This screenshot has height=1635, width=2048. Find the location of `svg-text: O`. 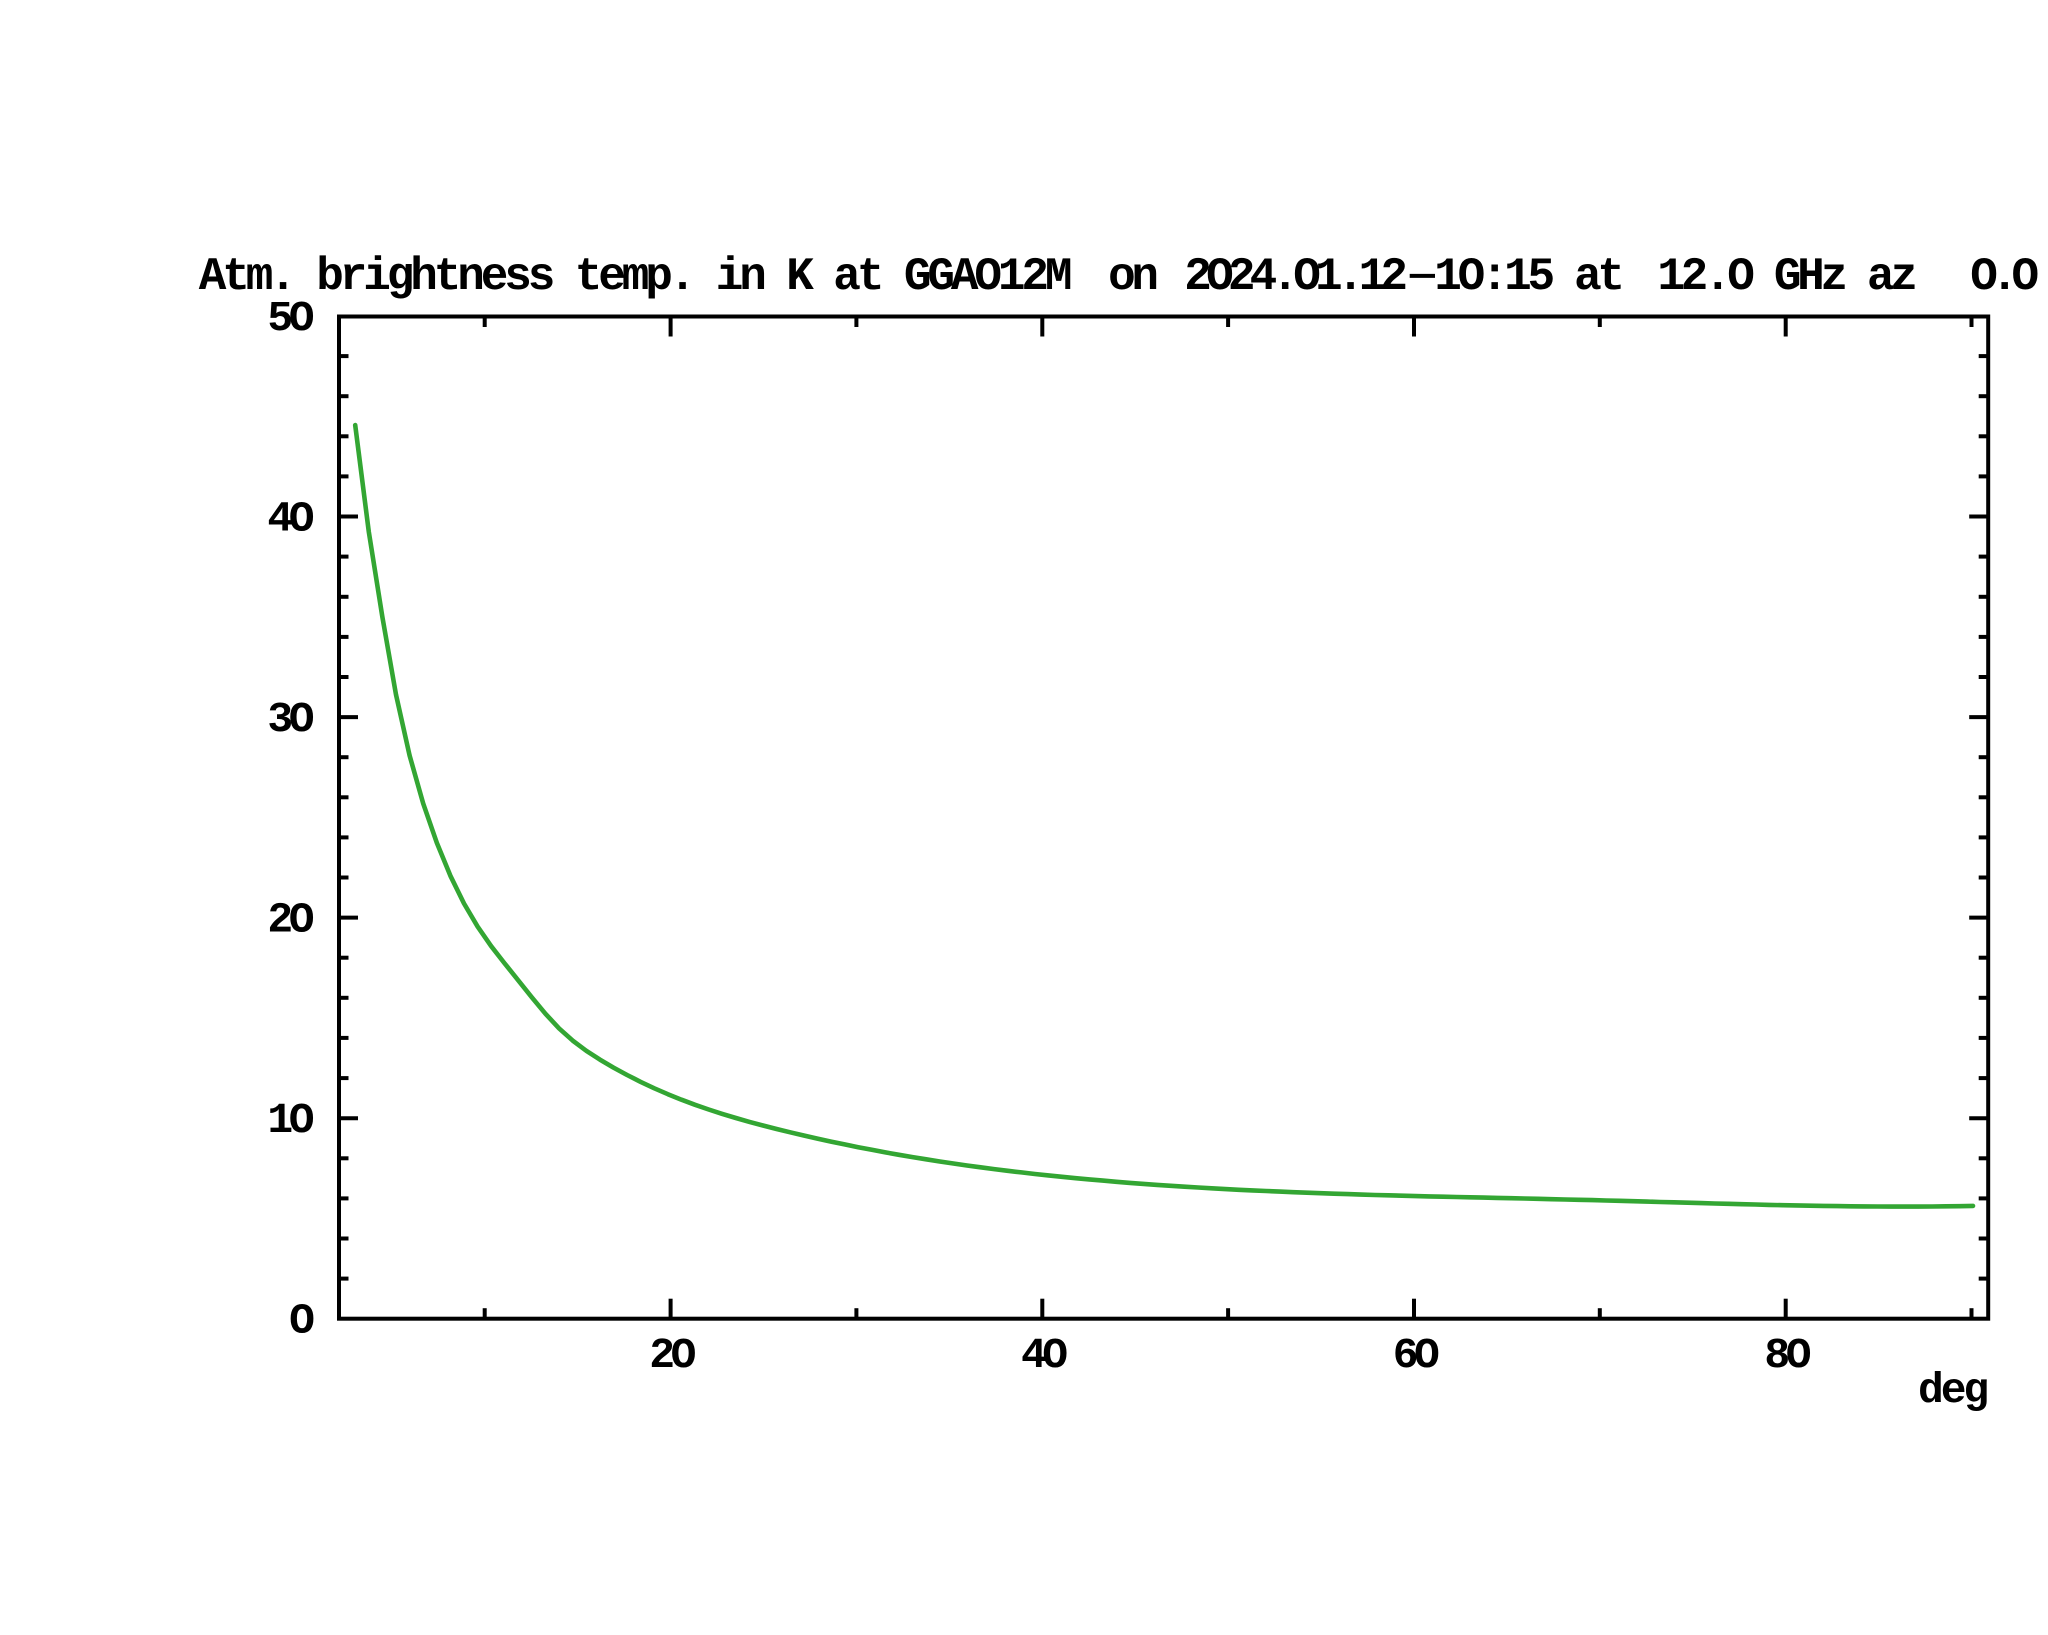

svg-text: O is located at coordinates (301, 1321).